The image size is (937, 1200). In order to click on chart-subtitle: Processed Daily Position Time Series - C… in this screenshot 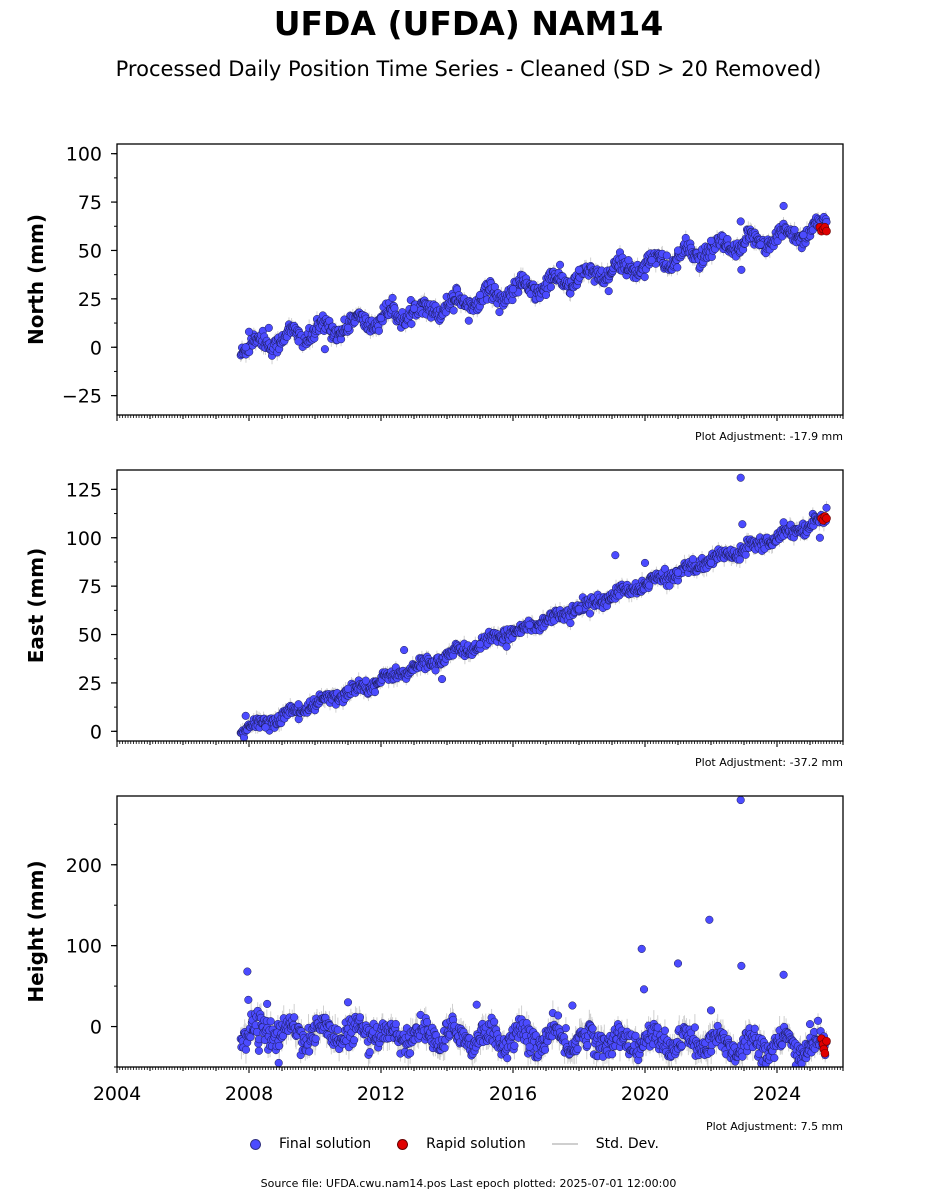, I will do `click(468, 69)`.